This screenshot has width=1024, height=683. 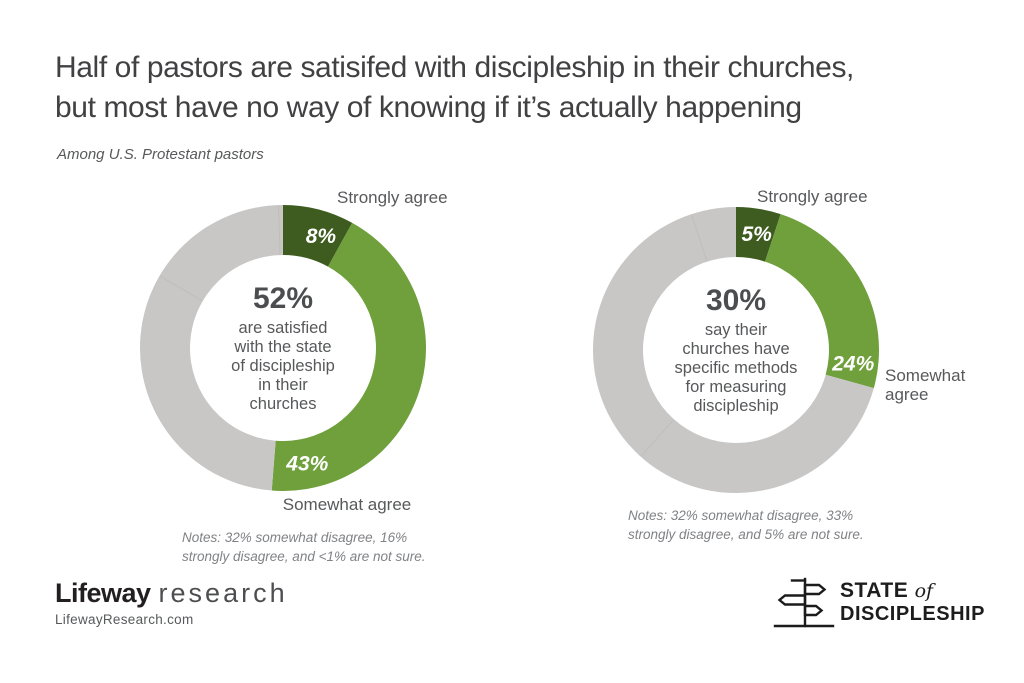 I want to click on label-somewhat-agree-right: Somewhat agree, so click(x=925, y=385).